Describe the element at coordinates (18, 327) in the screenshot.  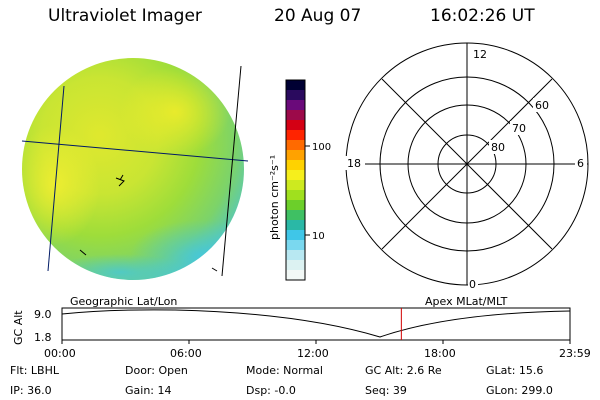
I see `gc-alt-axis-label: GC Alt` at that location.